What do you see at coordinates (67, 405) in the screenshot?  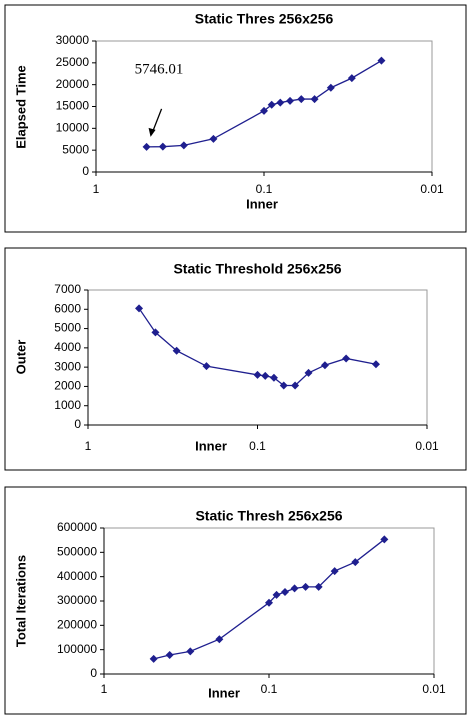 I see `y-tick-label: 1000` at bounding box center [67, 405].